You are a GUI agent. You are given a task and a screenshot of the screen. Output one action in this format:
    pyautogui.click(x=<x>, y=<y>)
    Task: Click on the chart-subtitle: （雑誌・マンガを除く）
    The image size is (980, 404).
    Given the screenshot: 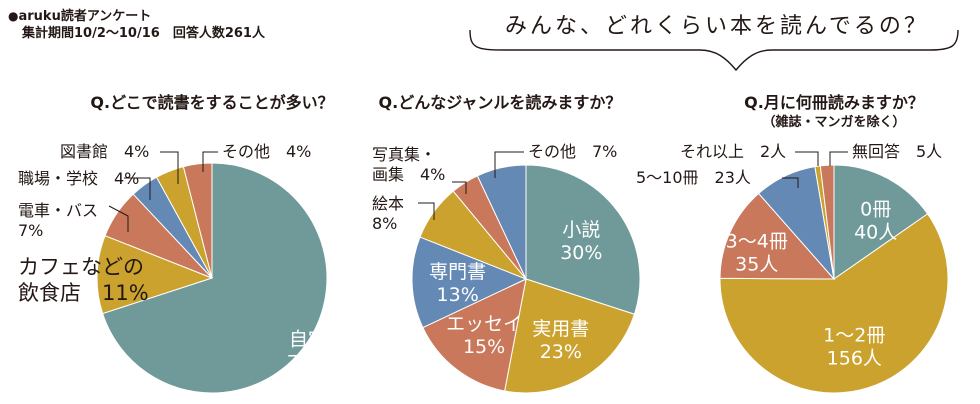 What is the action you would take?
    pyautogui.click(x=833, y=122)
    